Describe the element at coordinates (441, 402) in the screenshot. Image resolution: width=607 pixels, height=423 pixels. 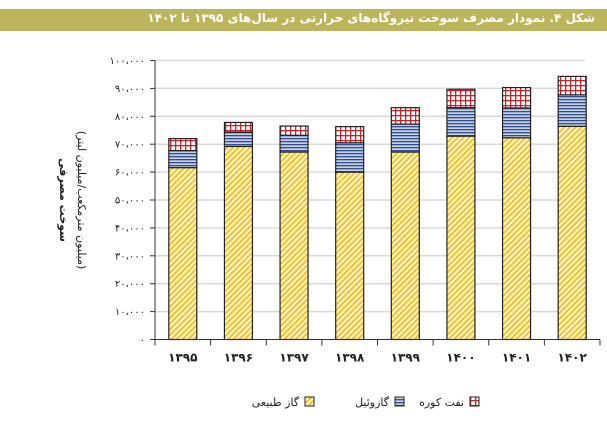
I see `legend-label: نفت کوره` at that location.